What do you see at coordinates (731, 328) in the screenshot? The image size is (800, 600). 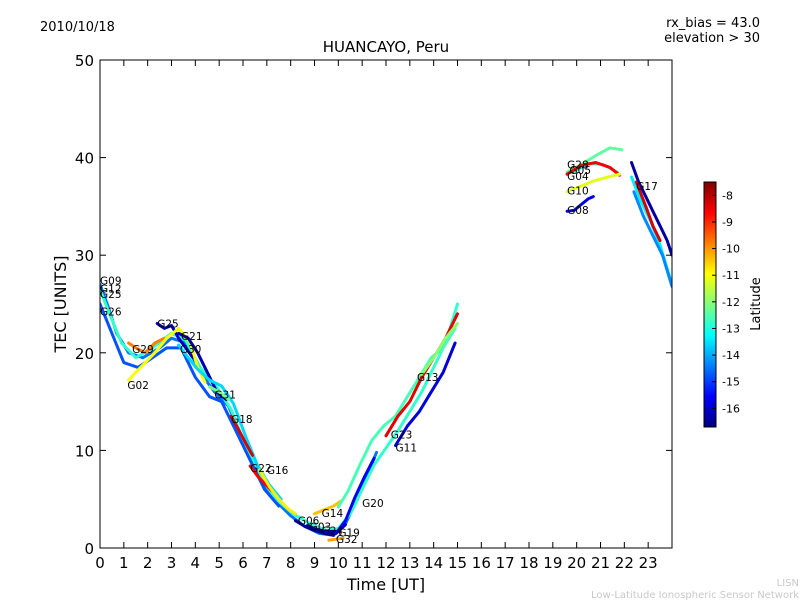 I see `colorbar-tick-label: -13` at bounding box center [731, 328].